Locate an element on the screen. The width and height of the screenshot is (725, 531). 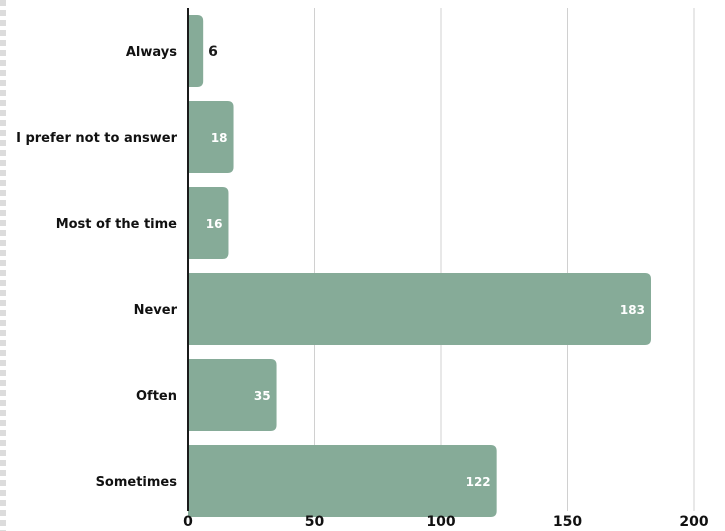
data-label: 18 is located at coordinates (219, 138).